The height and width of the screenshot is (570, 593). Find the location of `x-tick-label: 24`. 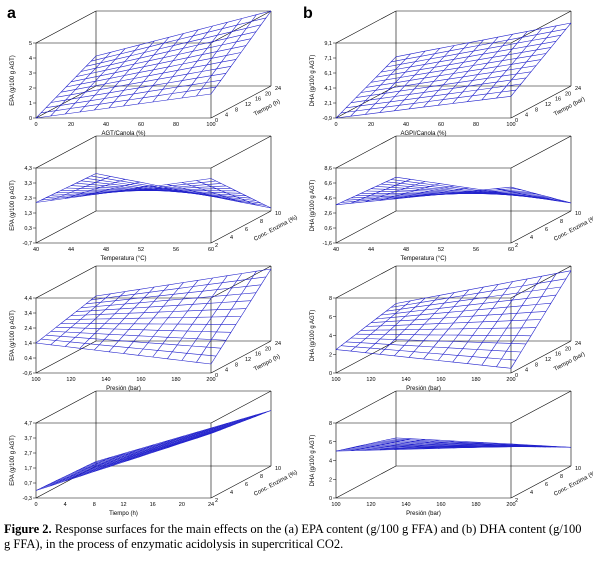

x-tick-label: 24 is located at coordinates (211, 505).